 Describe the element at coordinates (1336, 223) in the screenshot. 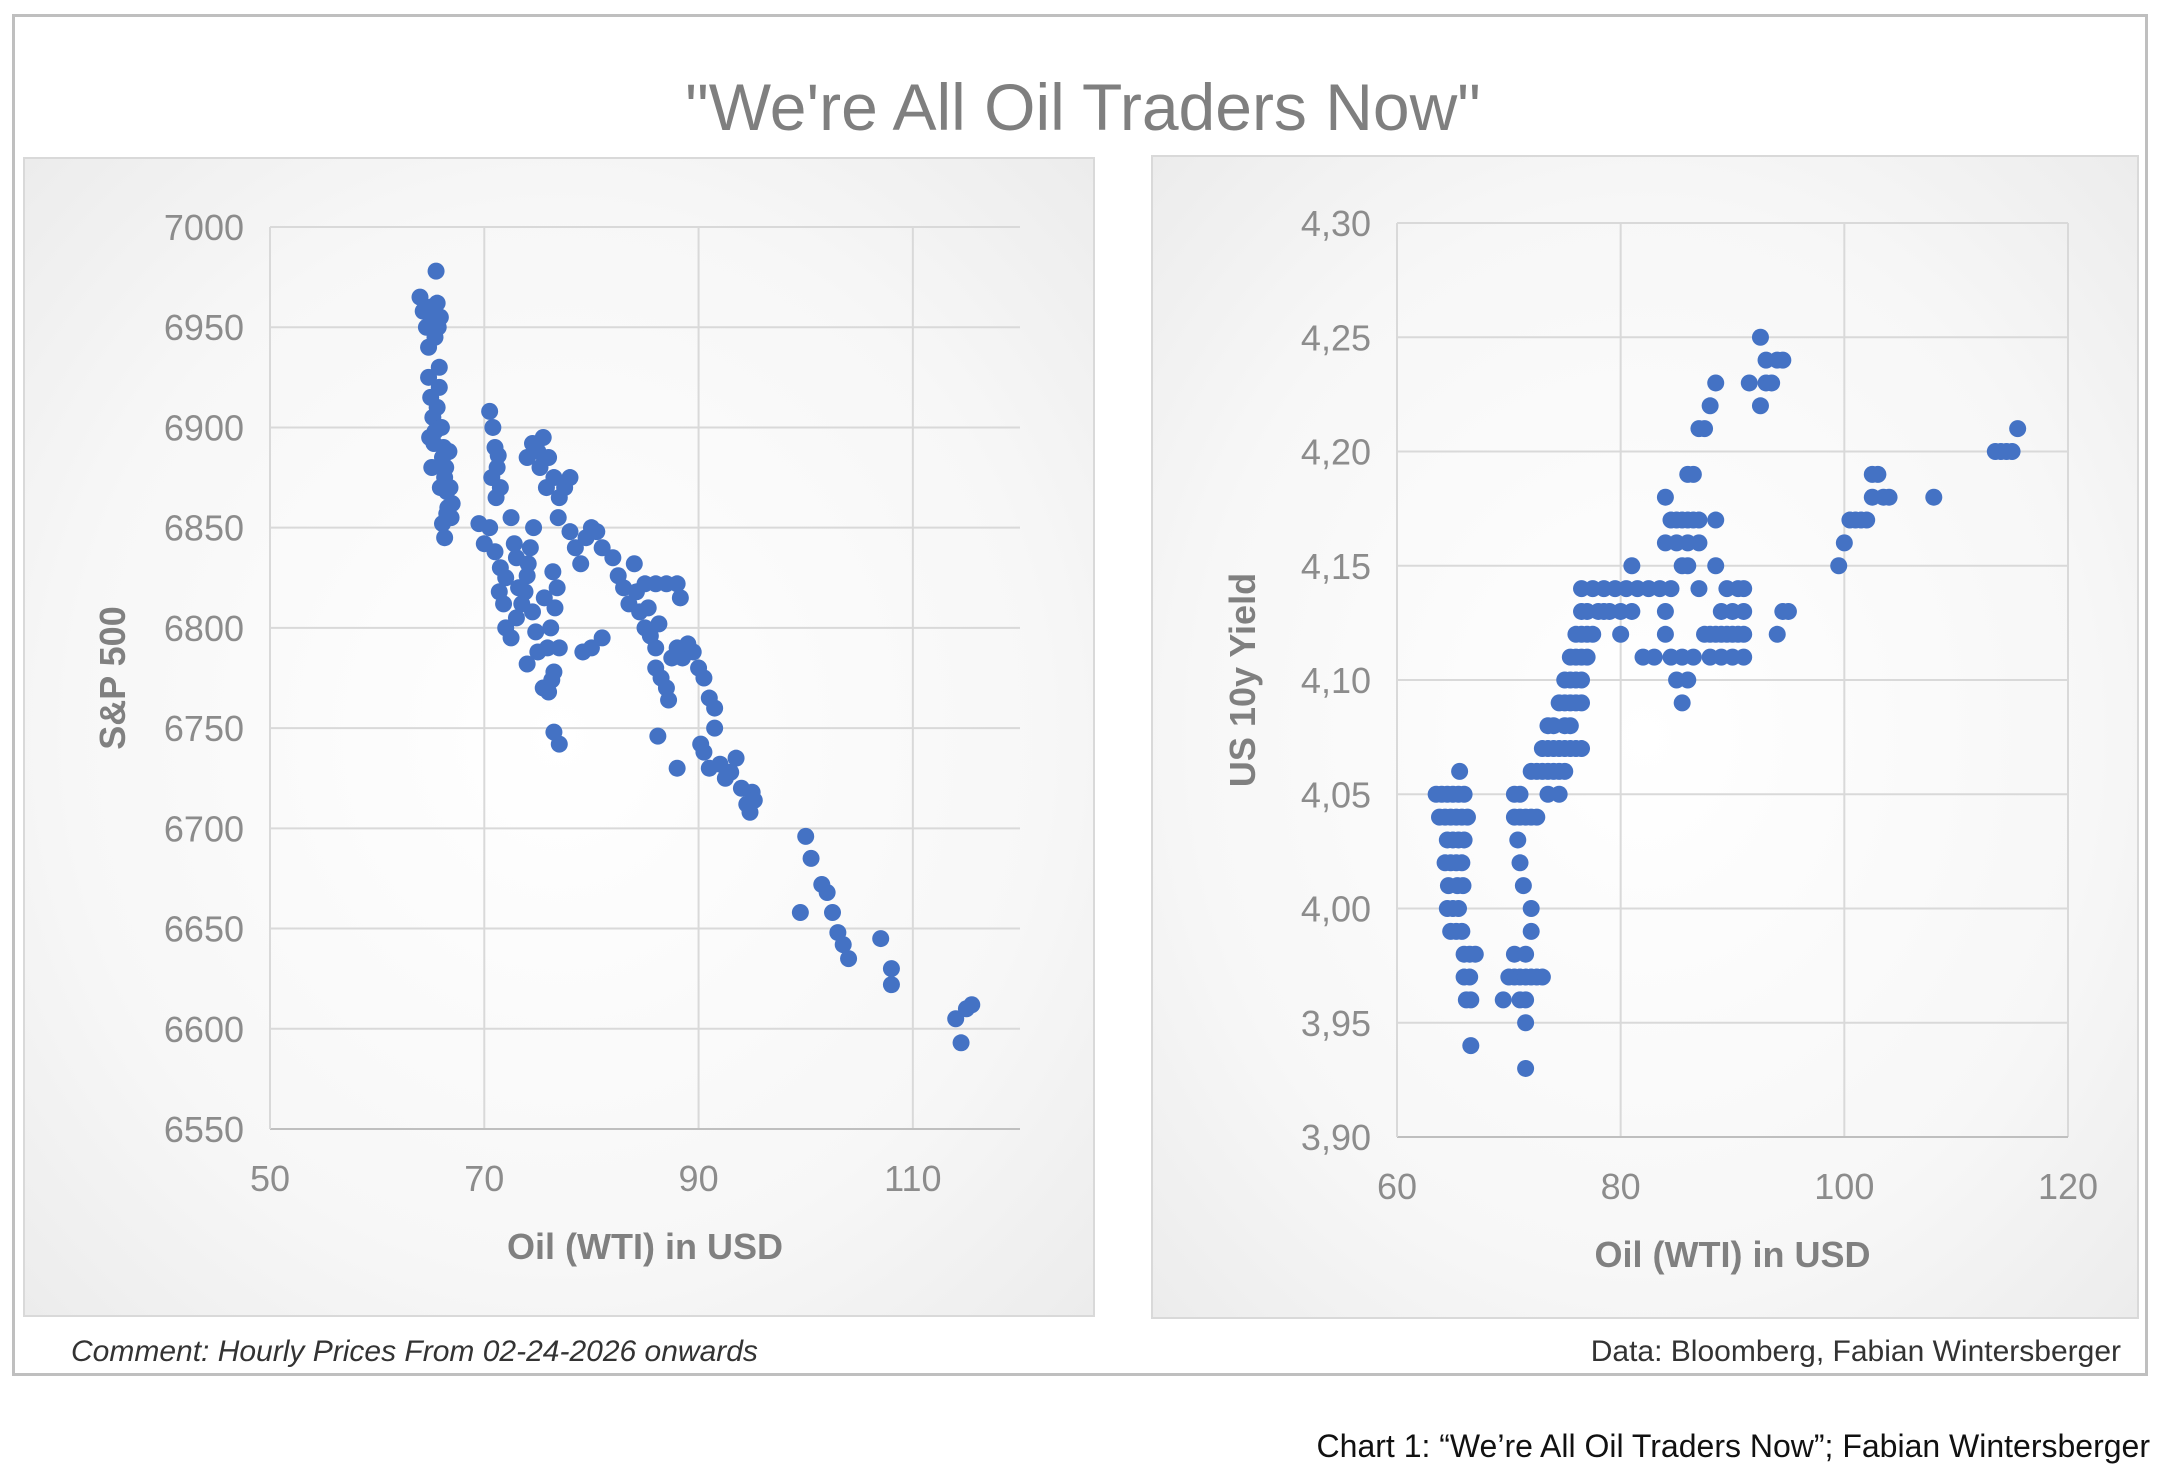

I see `y-tick-label: 4,30` at that location.